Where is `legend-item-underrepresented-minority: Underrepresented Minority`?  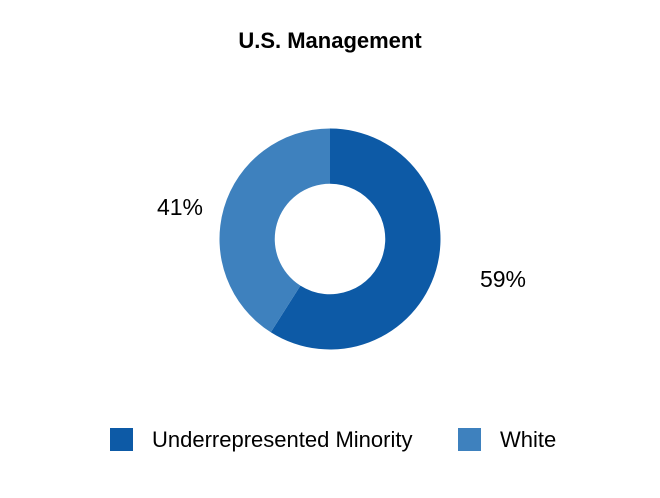 legend-item-underrepresented-minority: Underrepresented Minority is located at coordinates (261, 439).